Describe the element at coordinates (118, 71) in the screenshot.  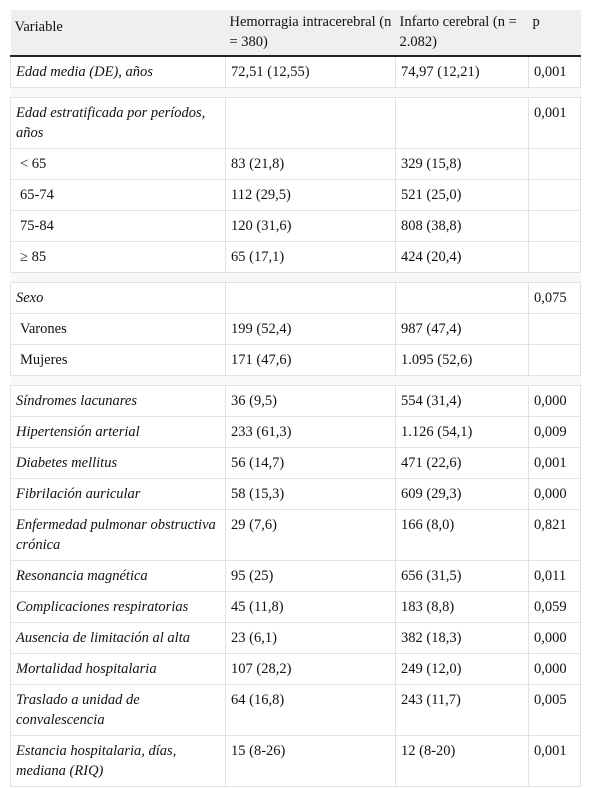
I see `cell-variable: Edad media (DE), años` at that location.